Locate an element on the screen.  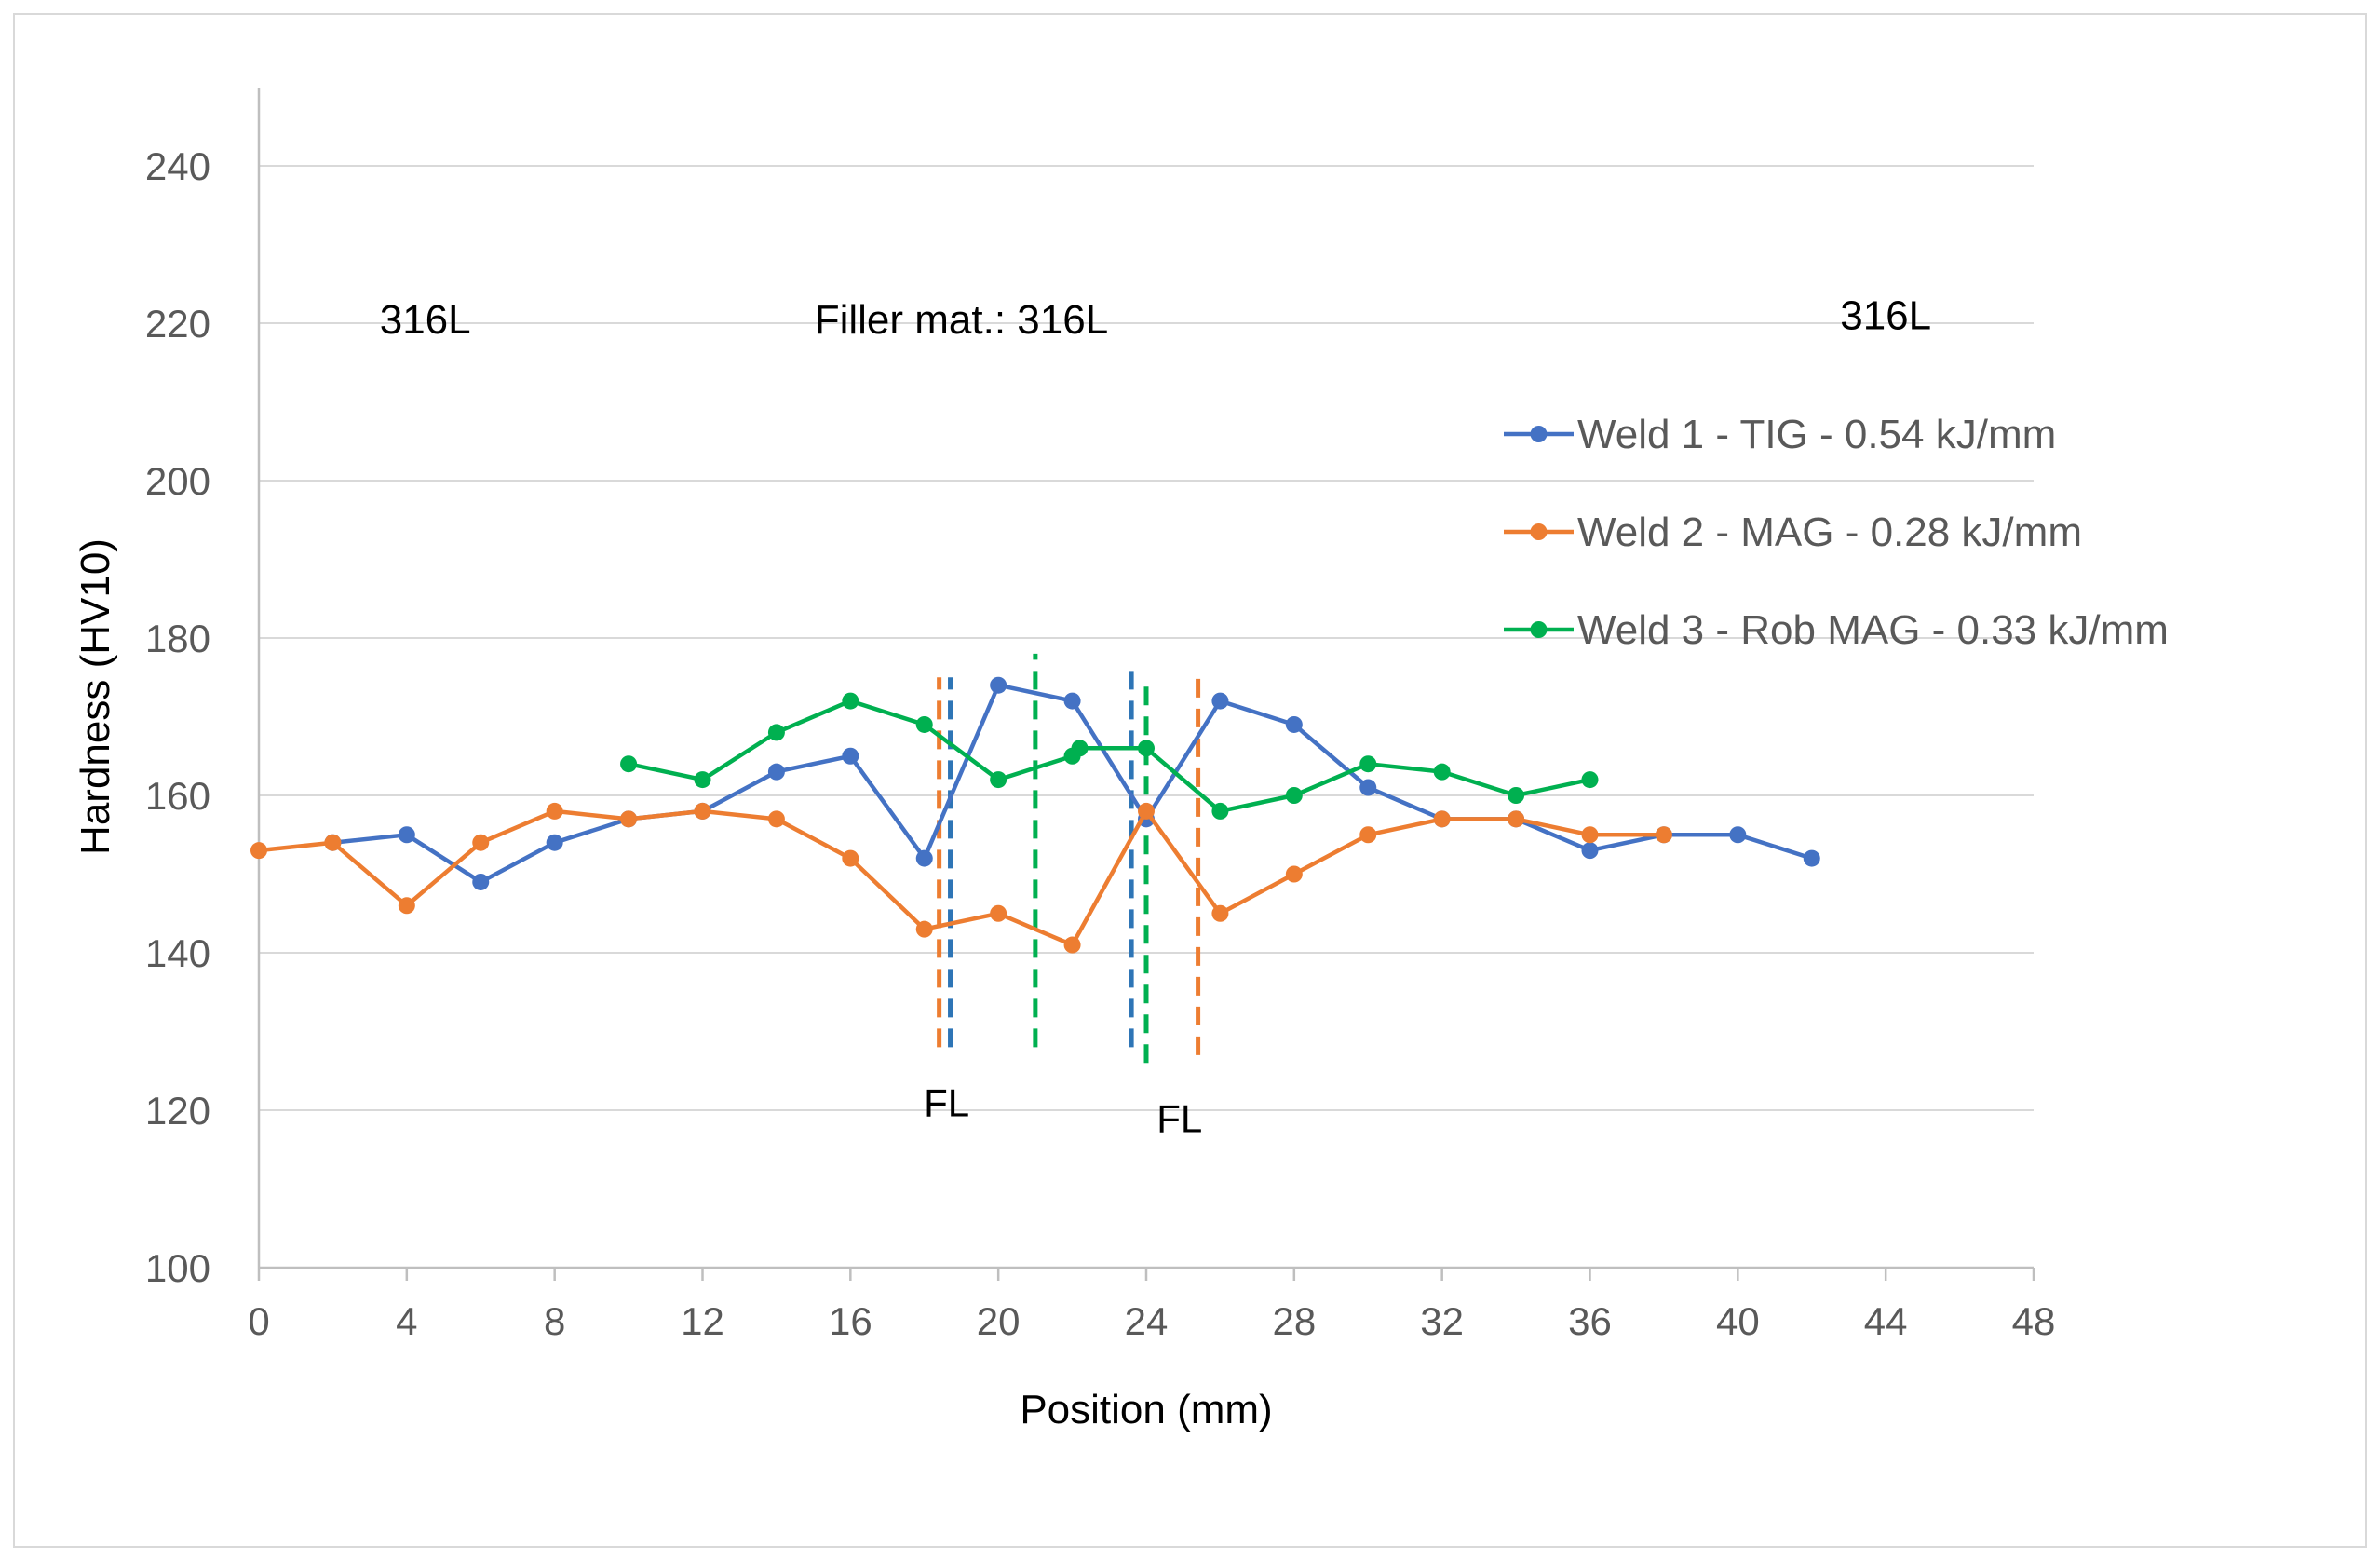
y-tick-label: 120 is located at coordinates (177, 1111).